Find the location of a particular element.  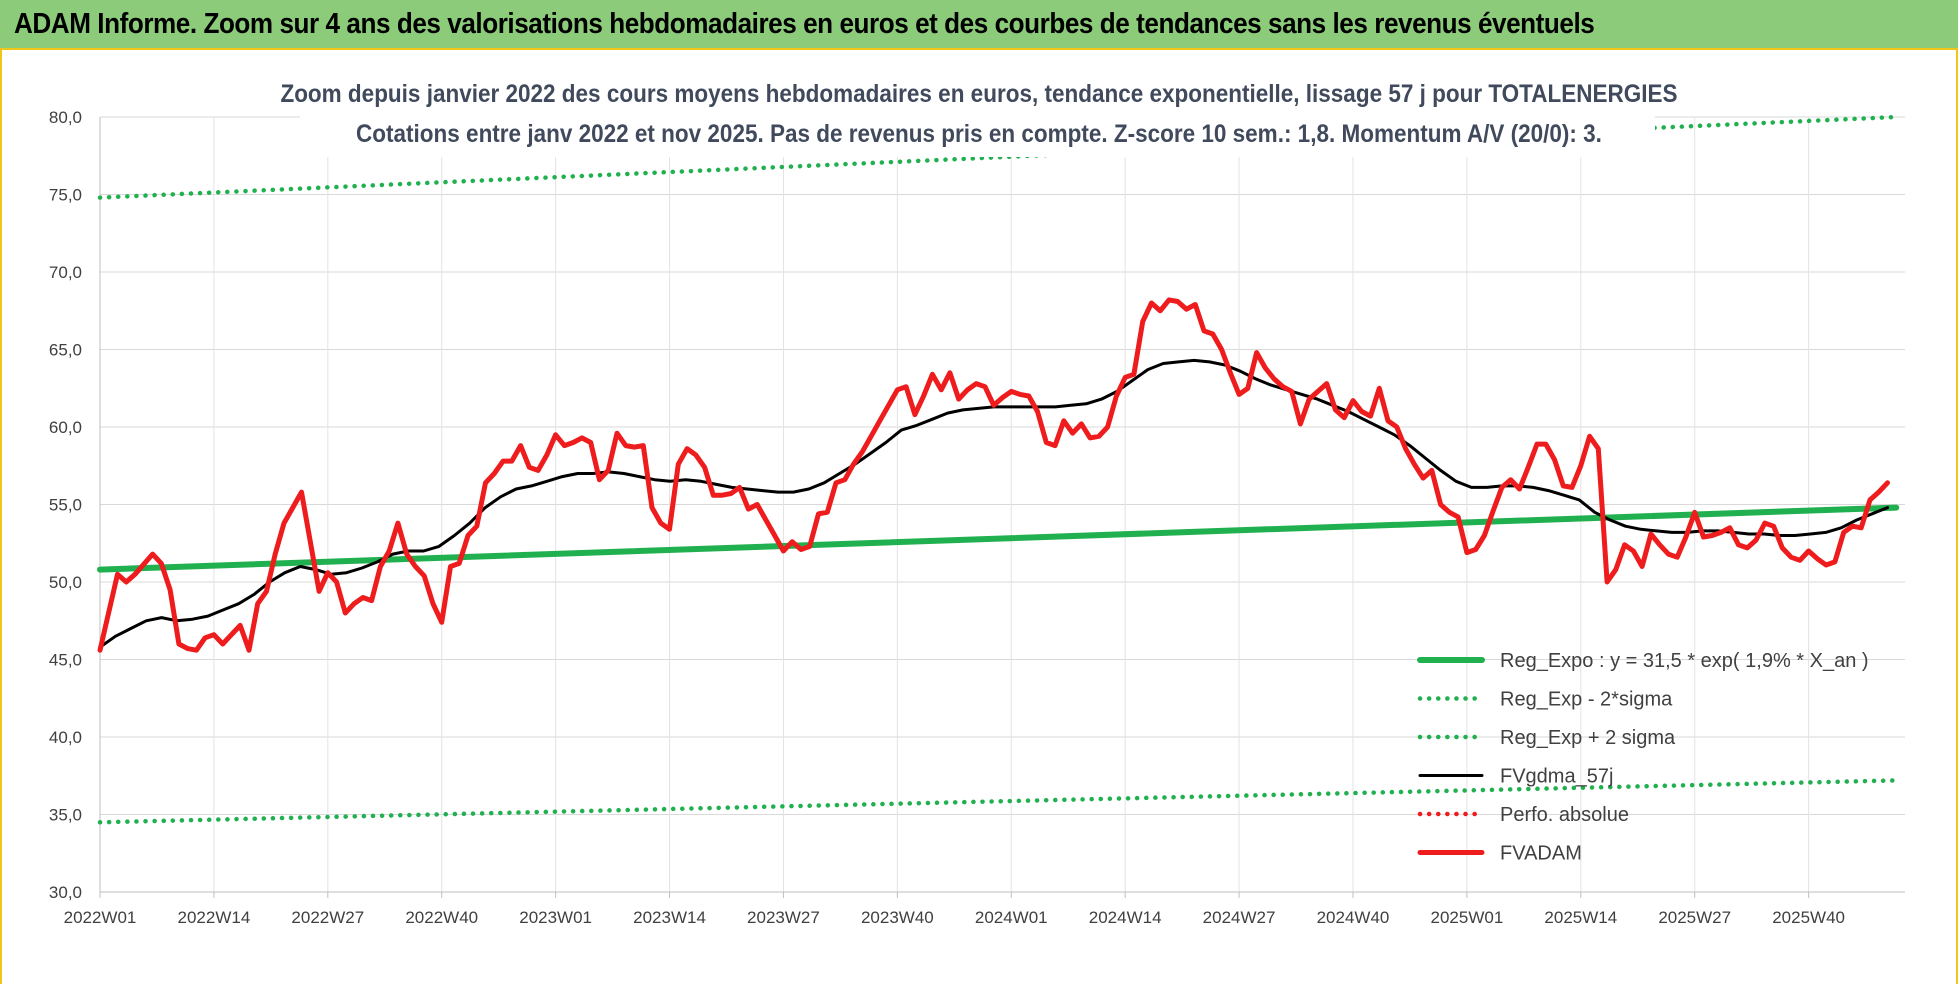

legend-label: Perfo. absolue is located at coordinates (1564, 815).